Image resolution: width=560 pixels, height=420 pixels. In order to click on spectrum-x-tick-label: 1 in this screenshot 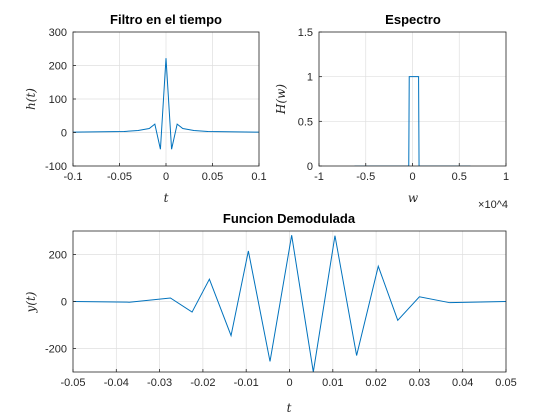, I will do `click(506, 177)`.